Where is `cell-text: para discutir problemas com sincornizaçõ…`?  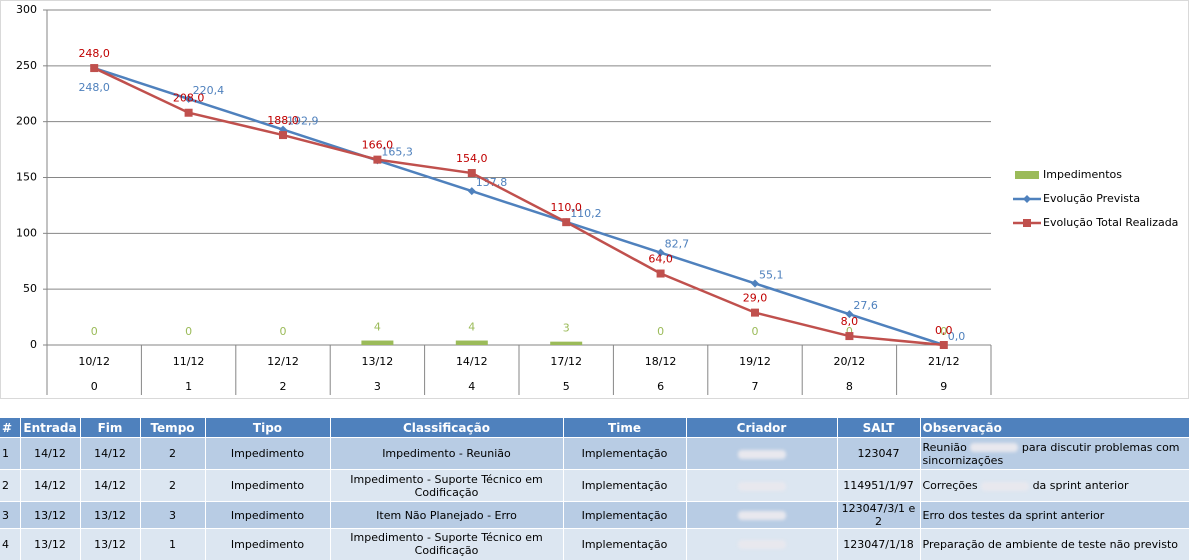
cell-text: para discutir problemas com sincornizaçõ… is located at coordinates (1051, 453).